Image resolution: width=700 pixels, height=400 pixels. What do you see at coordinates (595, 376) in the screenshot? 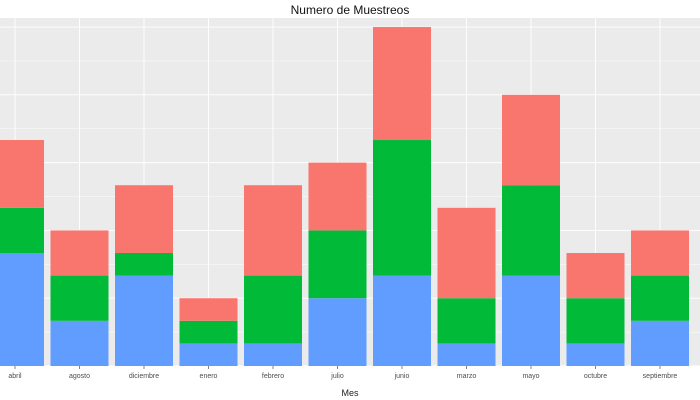
I see `x-tick-label: octubre` at bounding box center [595, 376].